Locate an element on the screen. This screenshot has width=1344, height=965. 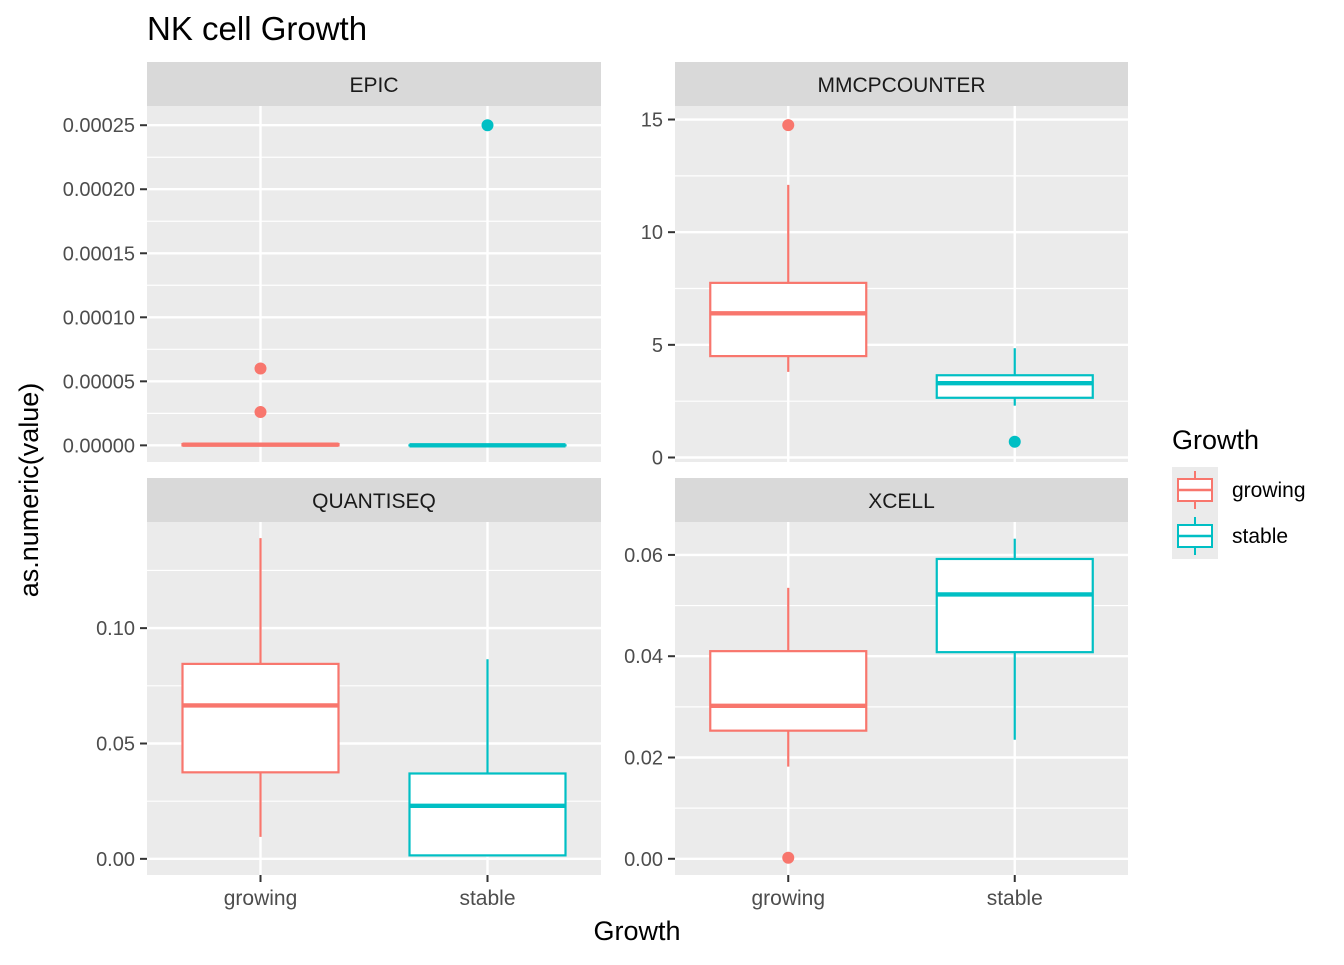
legend-title: Growth is located at coordinates (1215, 440).